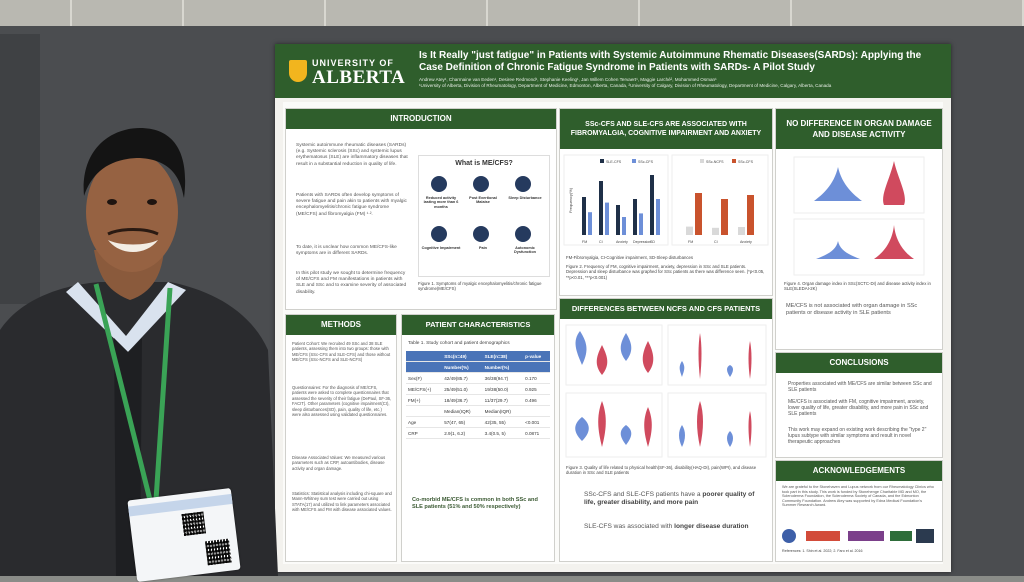 Image resolution: width=1024 pixels, height=582 pixels. I want to click on university-line1: UNIVERSITY OF, so click(353, 63).